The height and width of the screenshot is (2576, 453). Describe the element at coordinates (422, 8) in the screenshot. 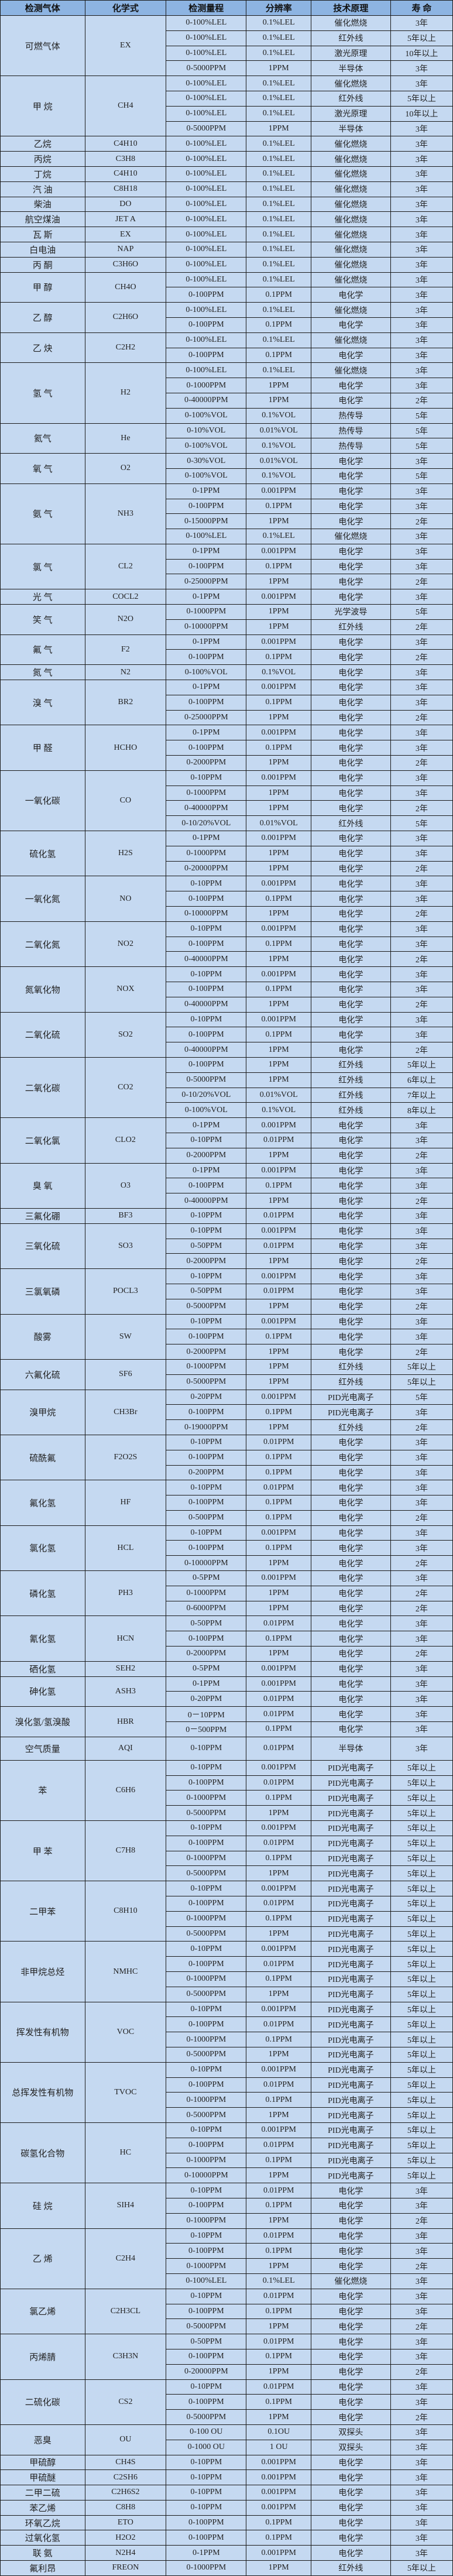

I see `header-lifespan: 寿 命` at that location.